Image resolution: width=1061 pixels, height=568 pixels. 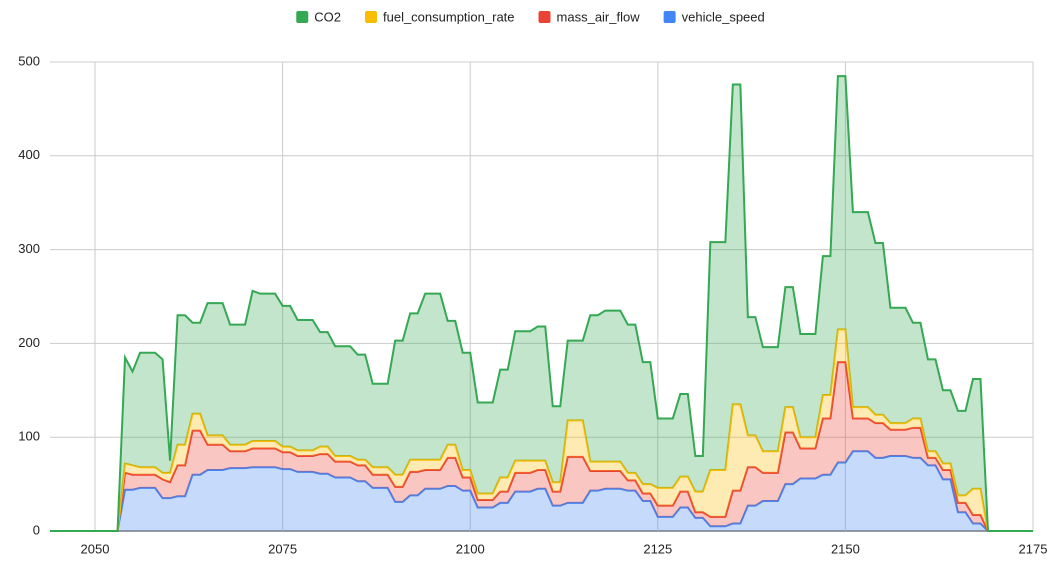 I want to click on x-tick-label: 2150, so click(x=845, y=548).